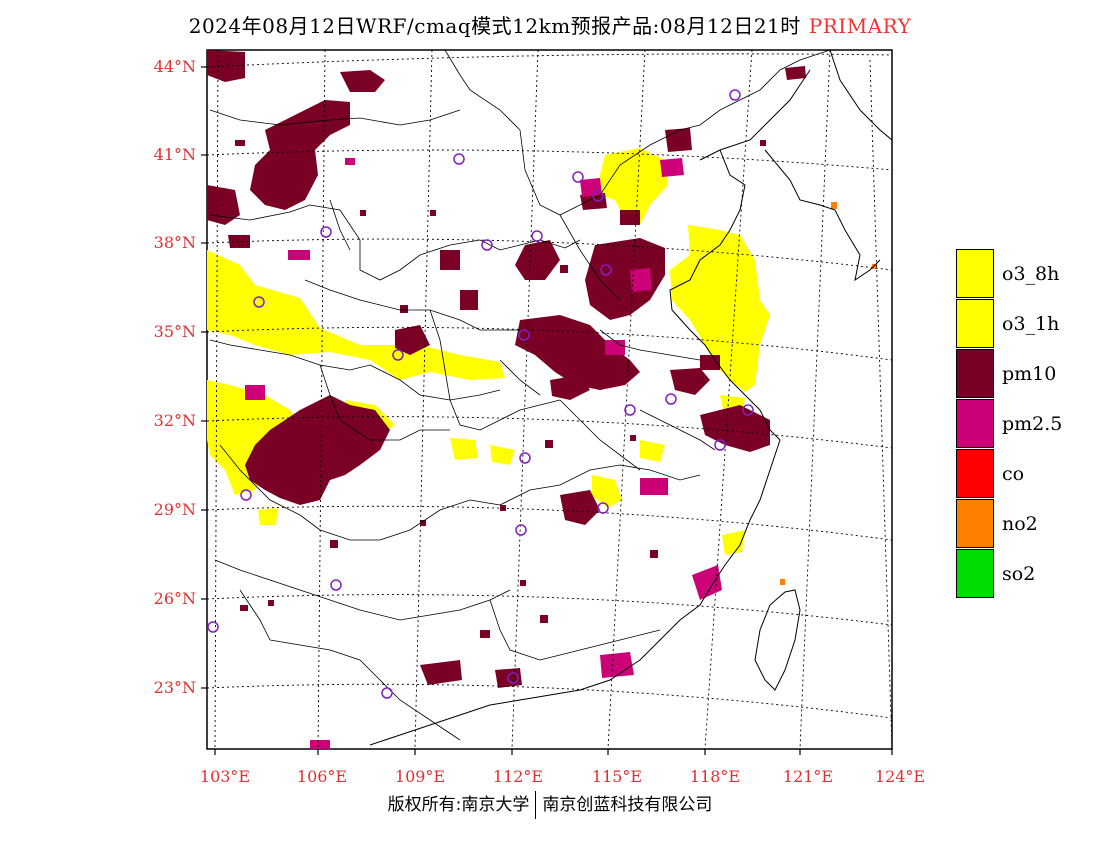 Image resolution: width=1100 pixels, height=850 pixels. What do you see at coordinates (518, 776) in the screenshot?
I see `lon-label: 112°E` at bounding box center [518, 776].